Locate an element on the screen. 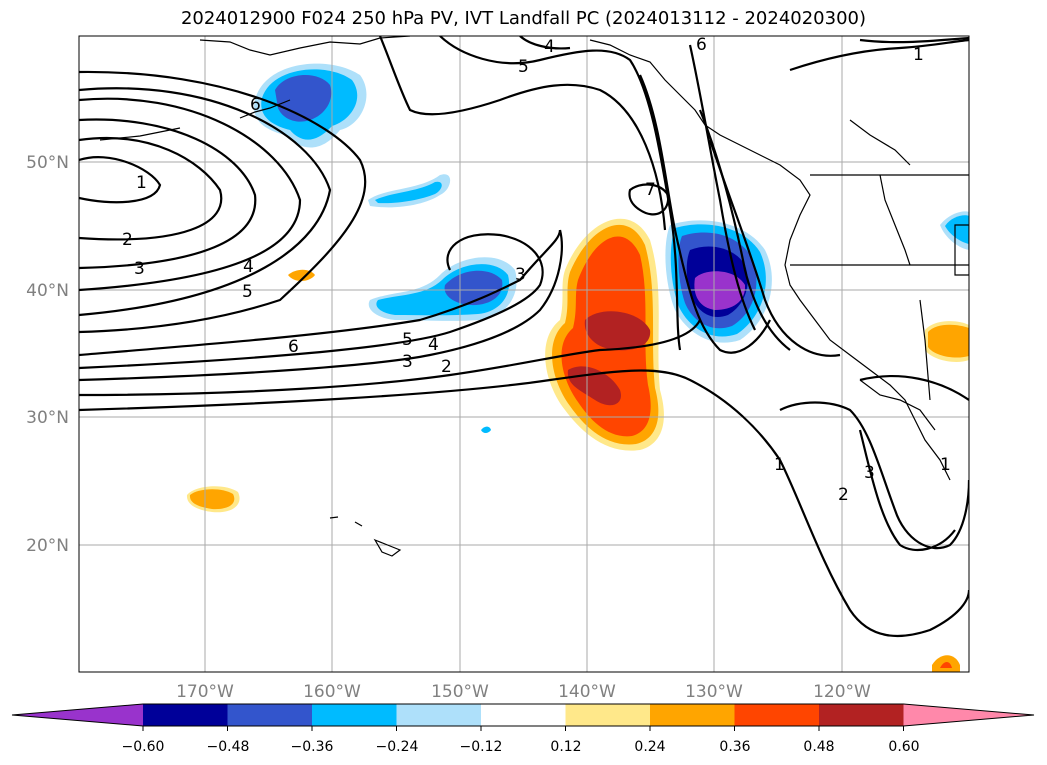 This screenshot has height=765, width=1047. lat-label: 30°N is located at coordinates (47, 418).